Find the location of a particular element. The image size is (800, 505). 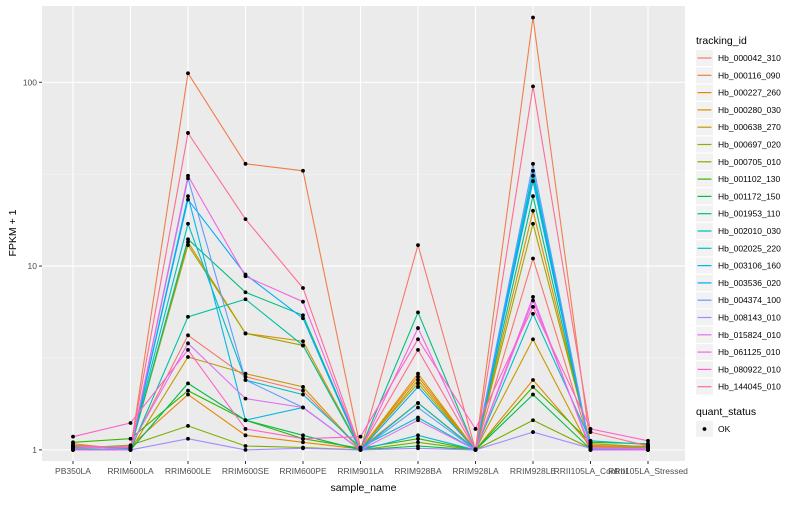

legend-label: Hb_002010_030 is located at coordinates (749, 231).